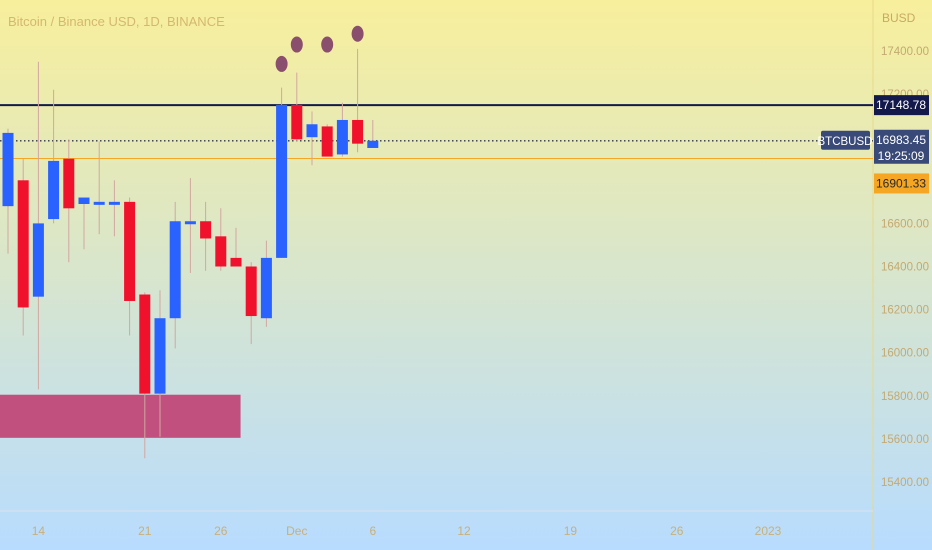 The width and height of the screenshot is (932, 550). I want to click on price-tick-label: 15600.00, so click(905, 440).